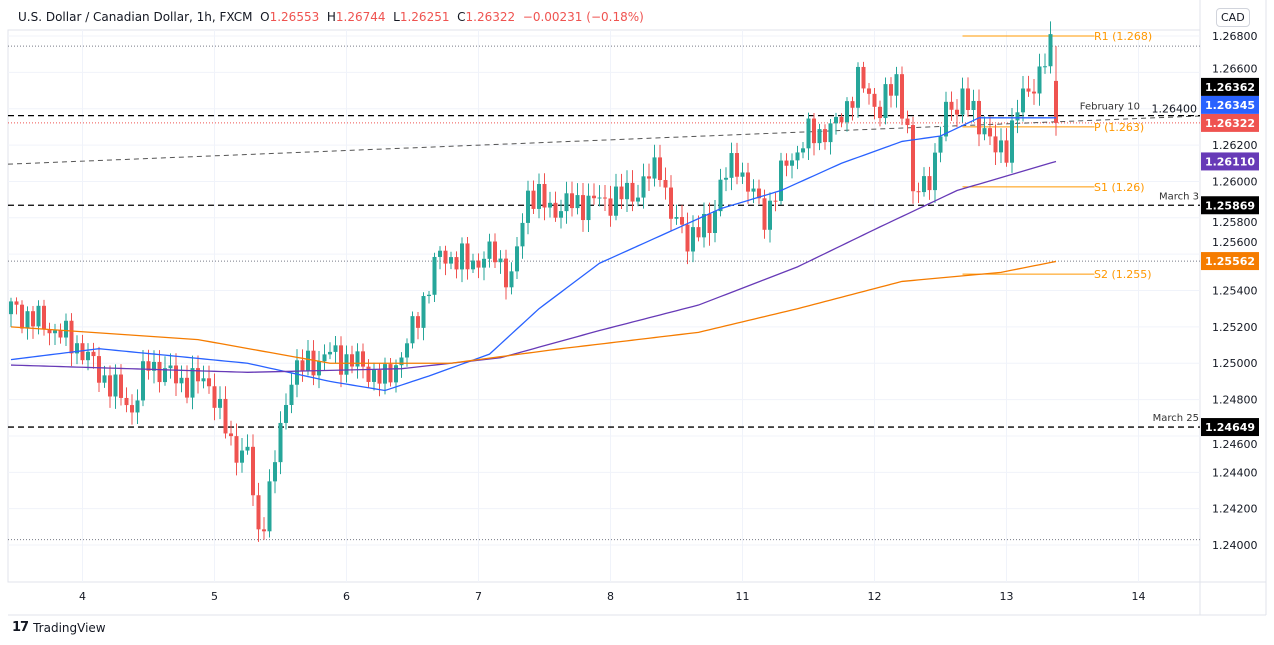  I want to click on low-value: 1.26251, so click(424, 17).